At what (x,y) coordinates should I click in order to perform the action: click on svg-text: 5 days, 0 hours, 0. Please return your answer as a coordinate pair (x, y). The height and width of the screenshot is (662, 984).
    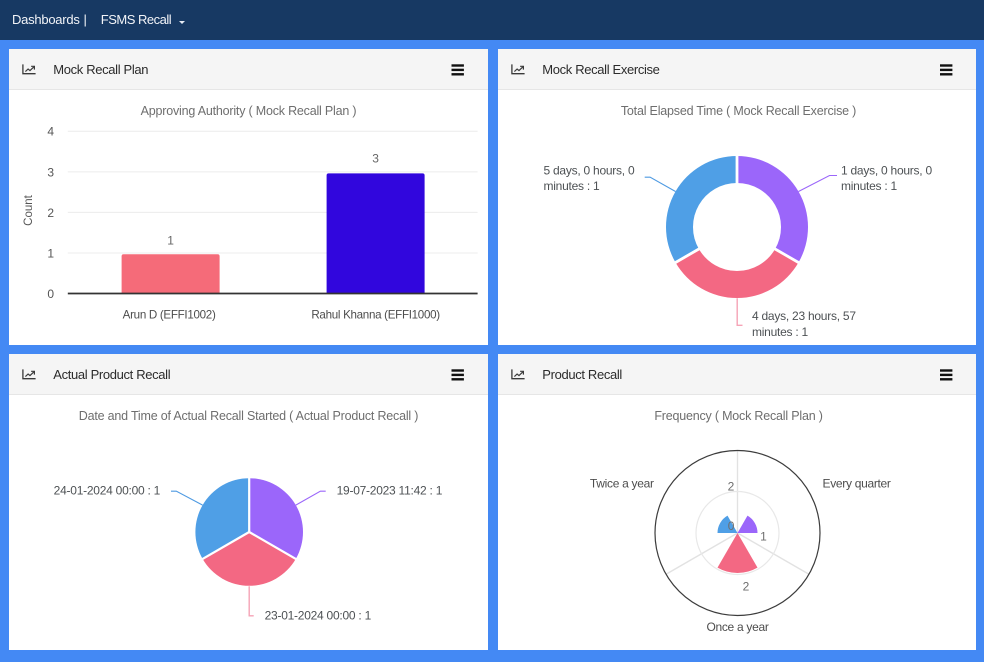
    Looking at the image, I should click on (588, 170).